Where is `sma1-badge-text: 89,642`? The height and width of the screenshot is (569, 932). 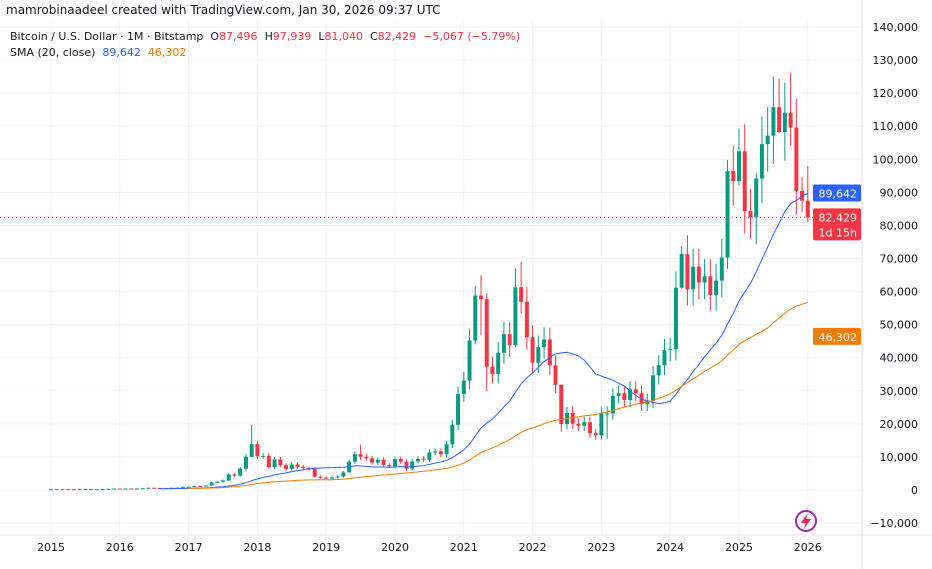 sma1-badge-text: 89,642 is located at coordinates (838, 194).